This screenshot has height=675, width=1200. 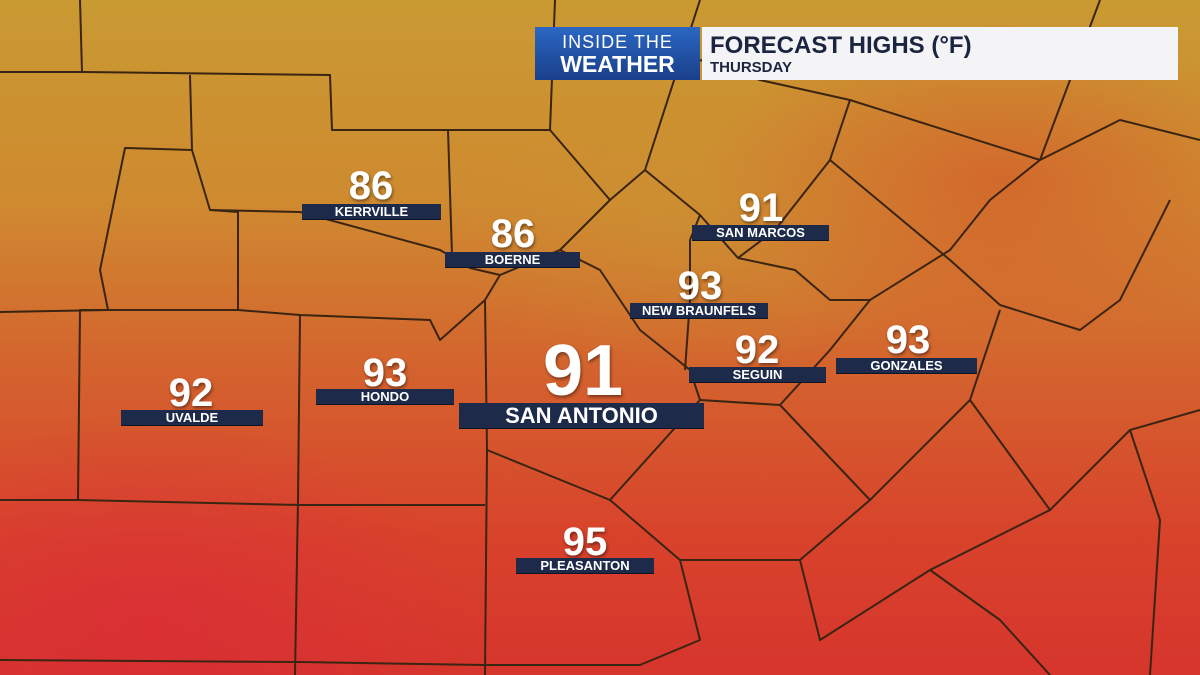 I want to click on city-name: SEGUIN, so click(x=757, y=375).